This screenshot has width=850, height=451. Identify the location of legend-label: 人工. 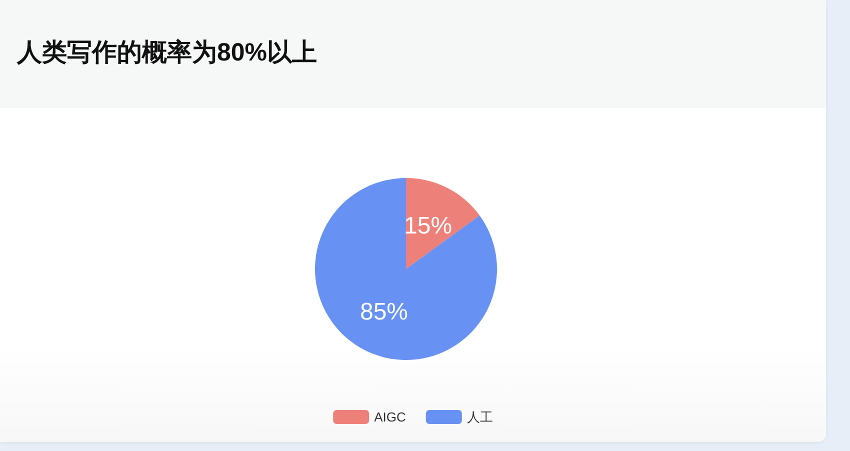
(479, 417).